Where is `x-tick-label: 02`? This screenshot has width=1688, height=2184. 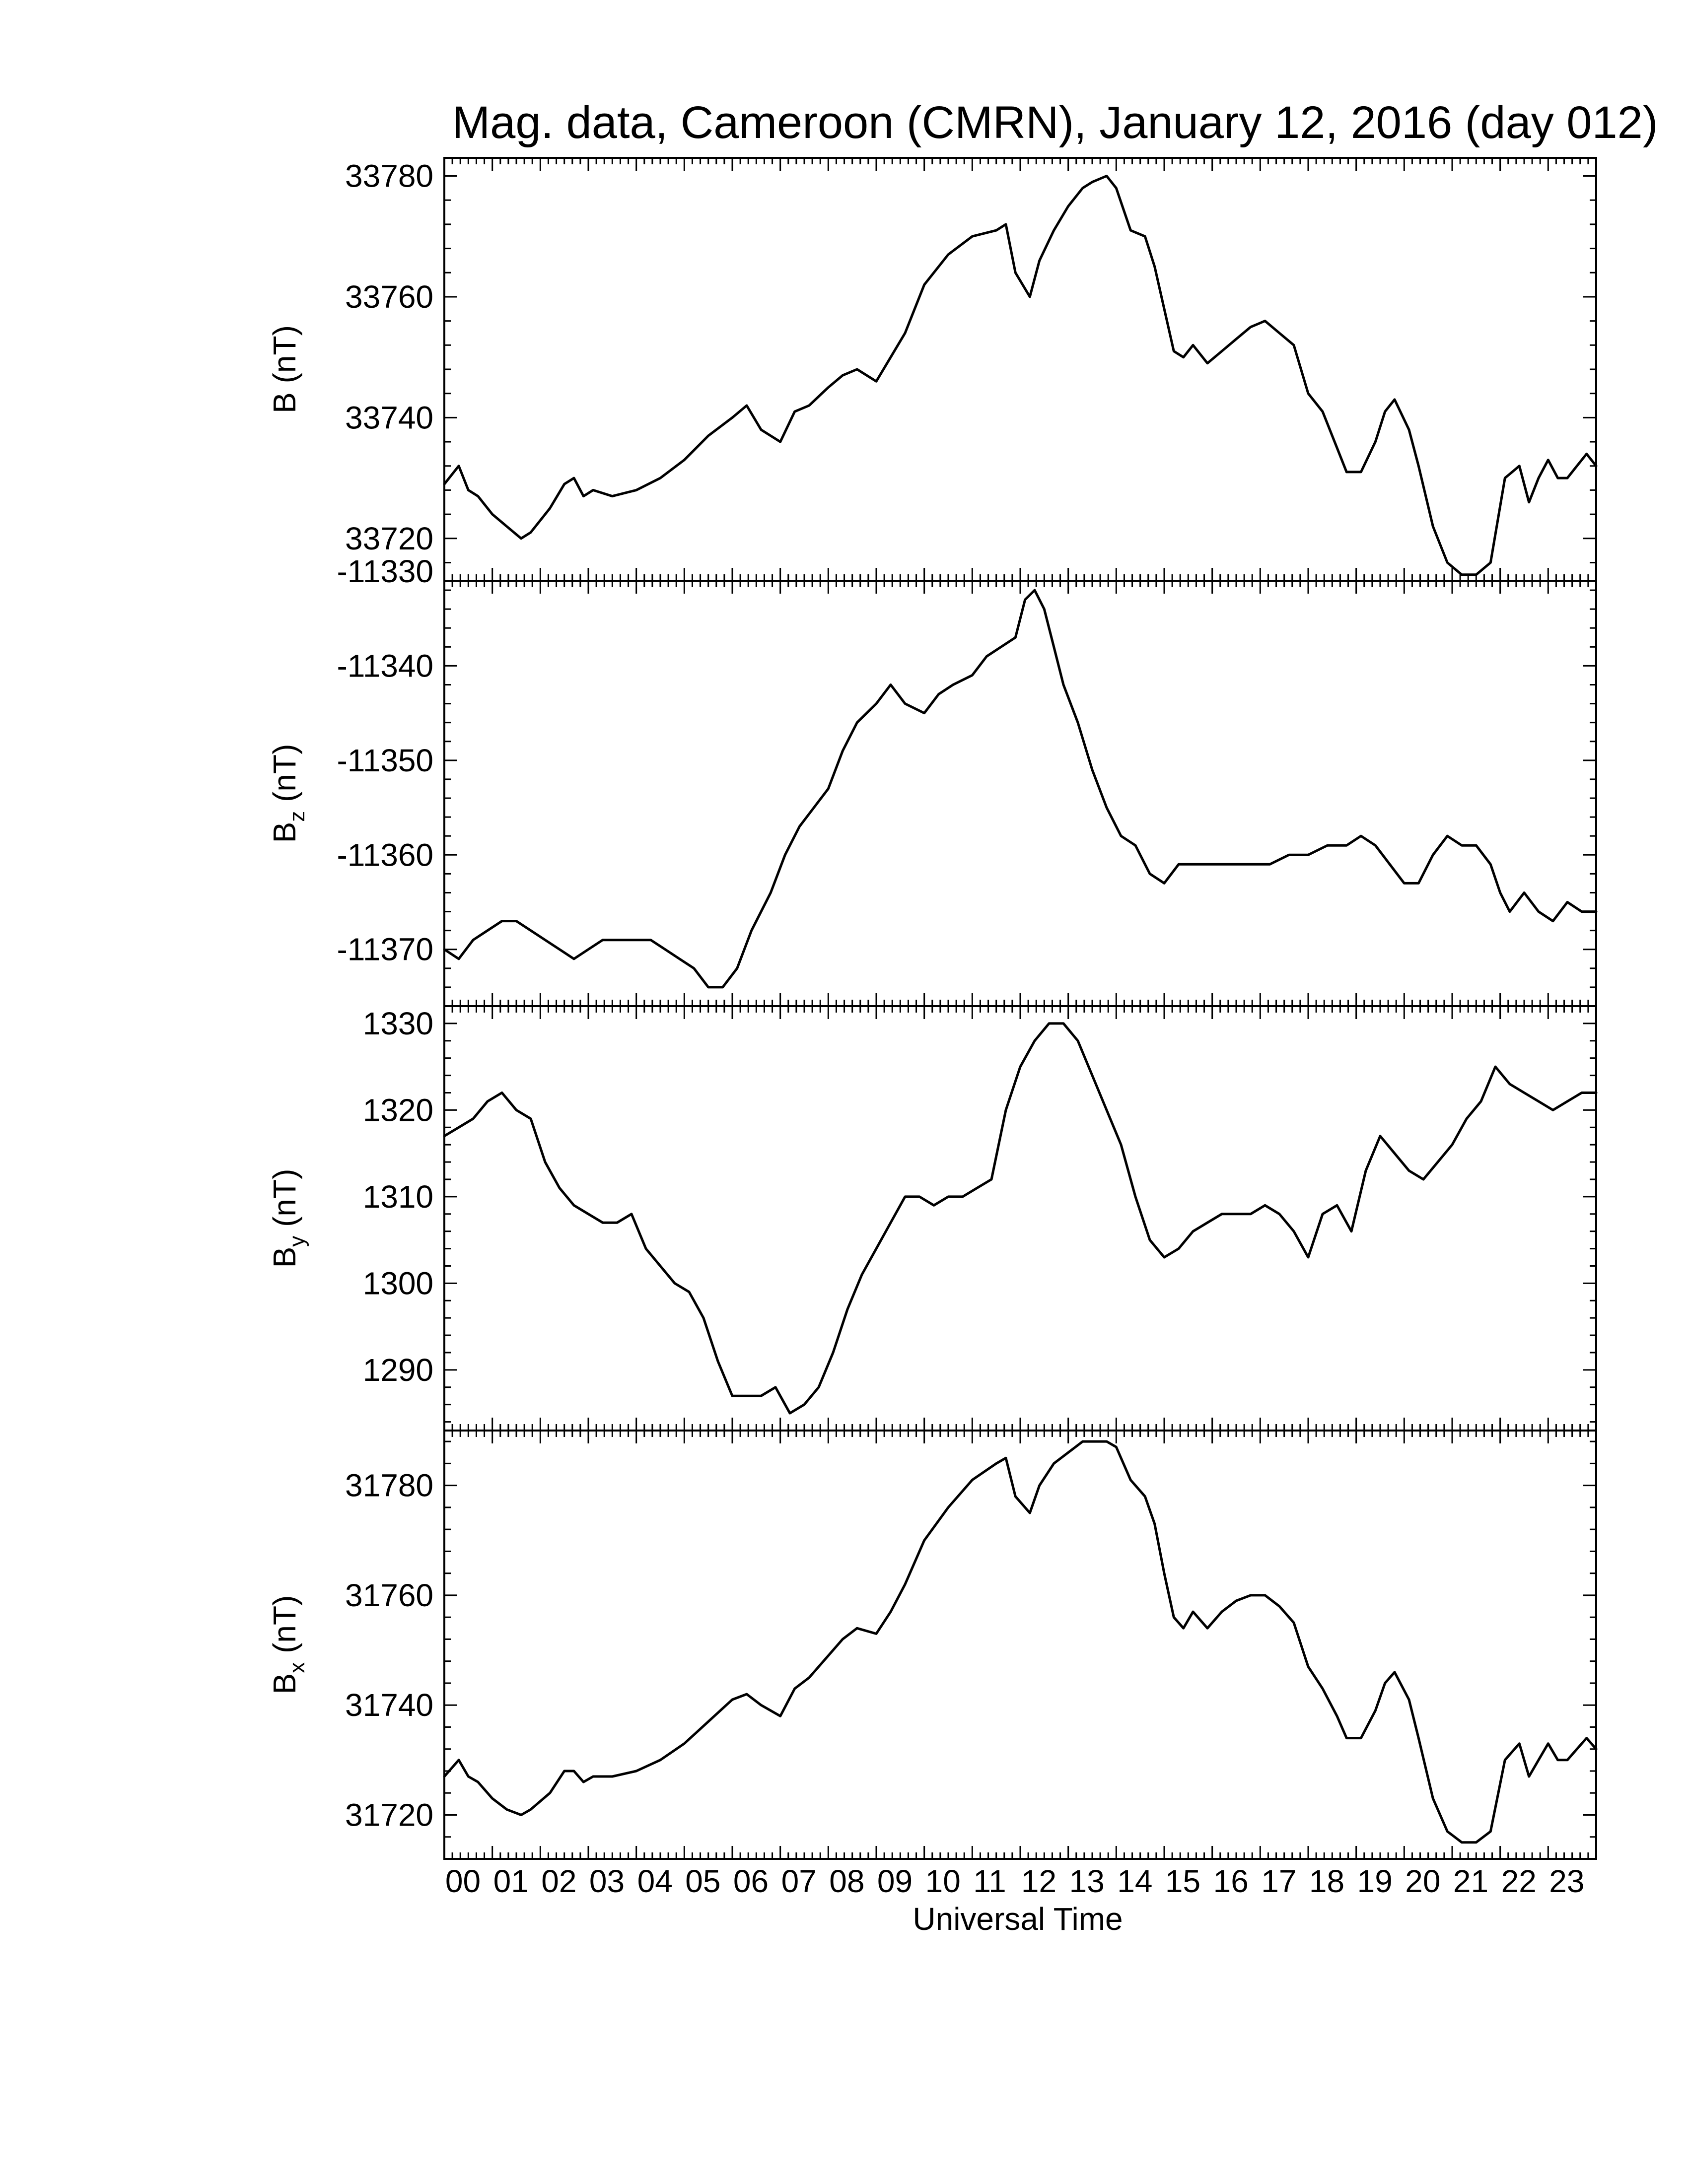
x-tick-label: 02 is located at coordinates (558, 1881).